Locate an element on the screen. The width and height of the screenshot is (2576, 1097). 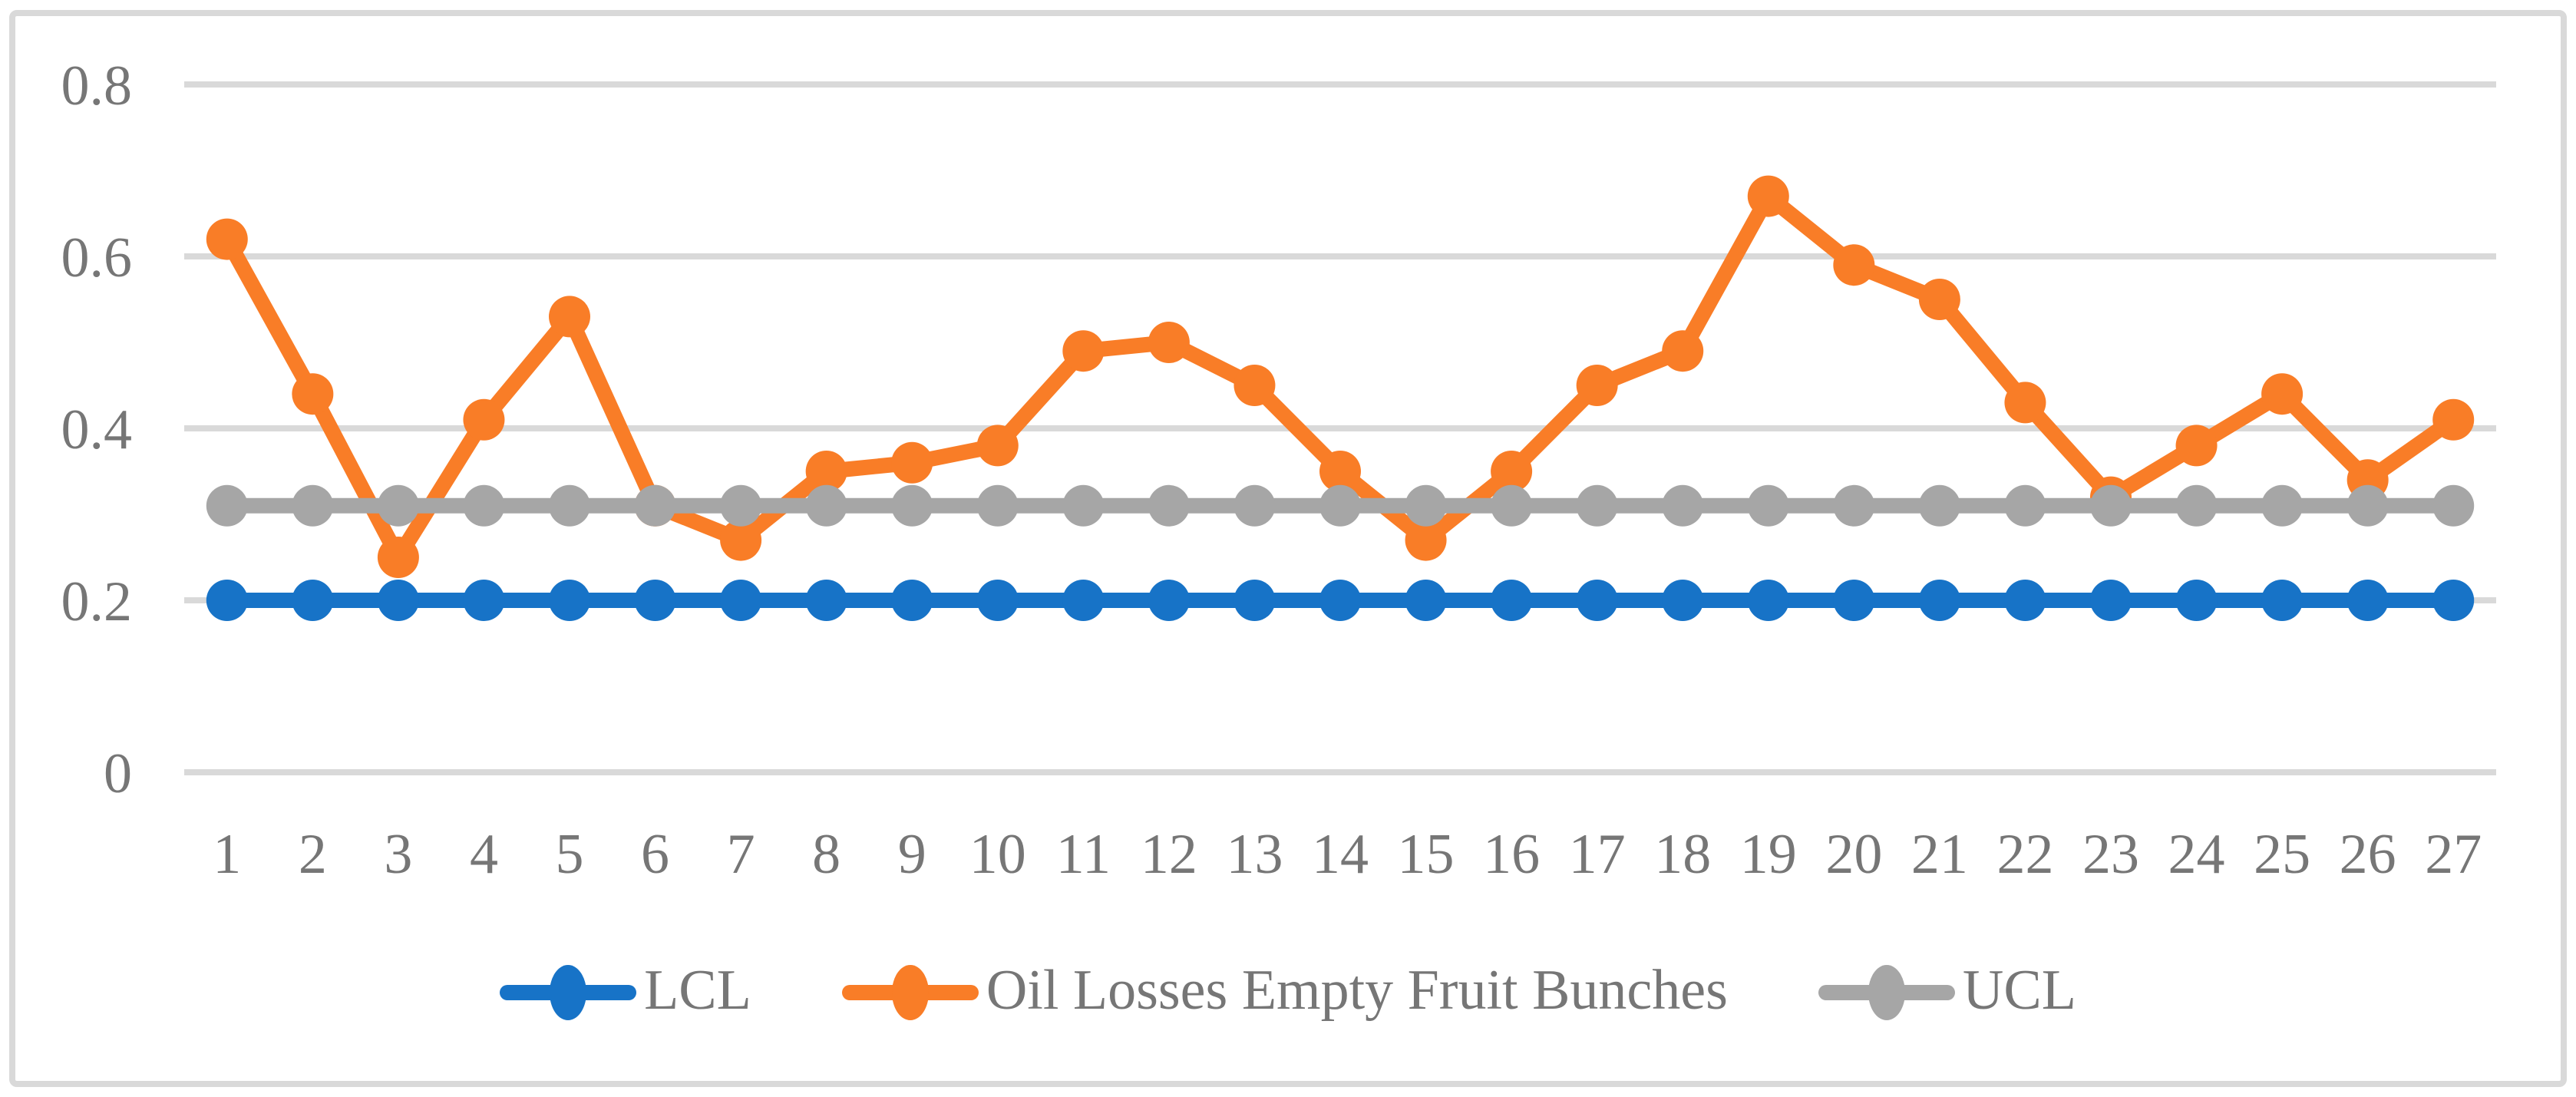
x-axis-tick-label: 10 is located at coordinates (997, 854).